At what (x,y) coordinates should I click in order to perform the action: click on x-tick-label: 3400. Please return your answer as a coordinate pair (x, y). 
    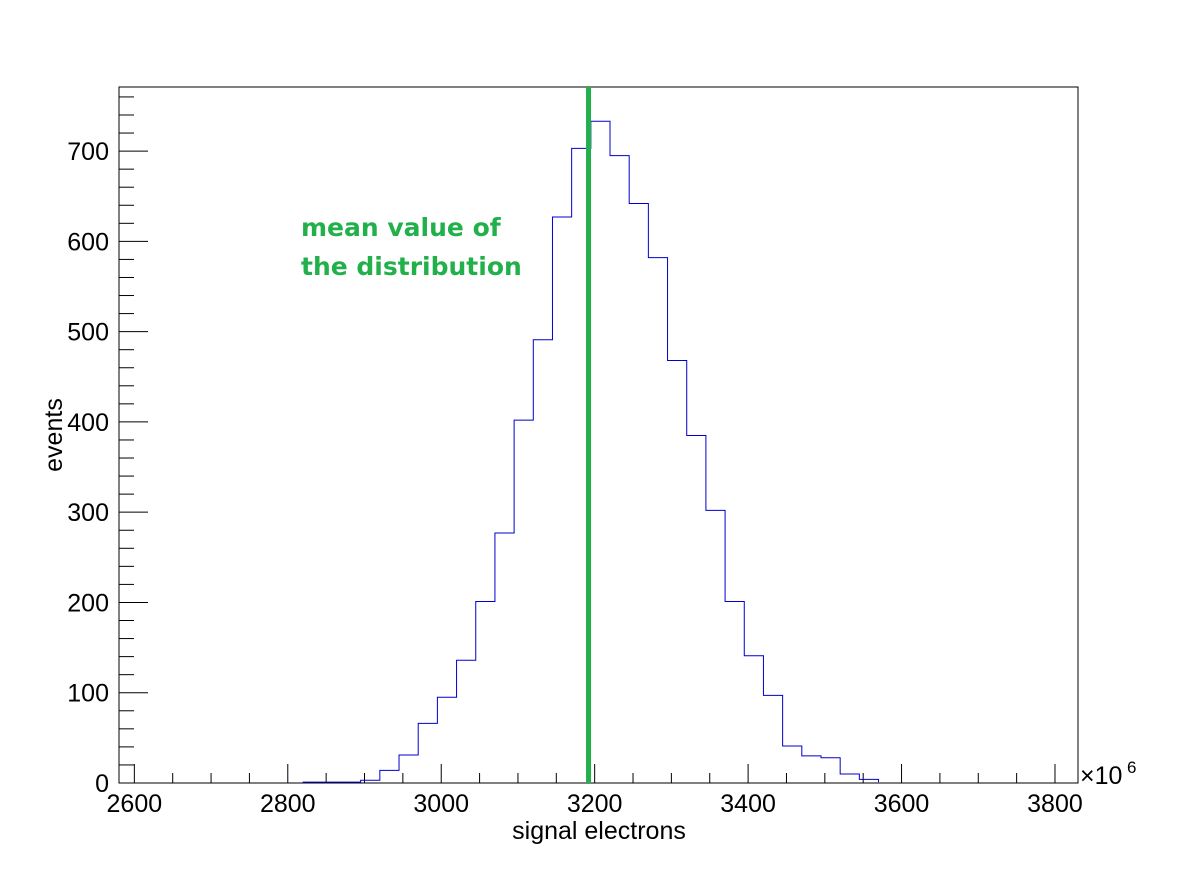
    Looking at the image, I should click on (748, 804).